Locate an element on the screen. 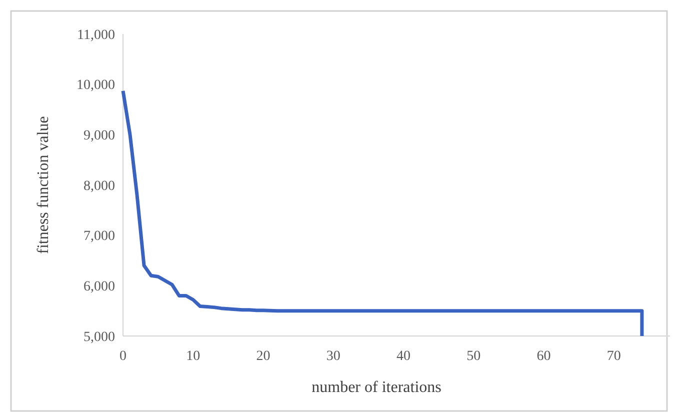  x-tick-label: 60 is located at coordinates (543, 356).